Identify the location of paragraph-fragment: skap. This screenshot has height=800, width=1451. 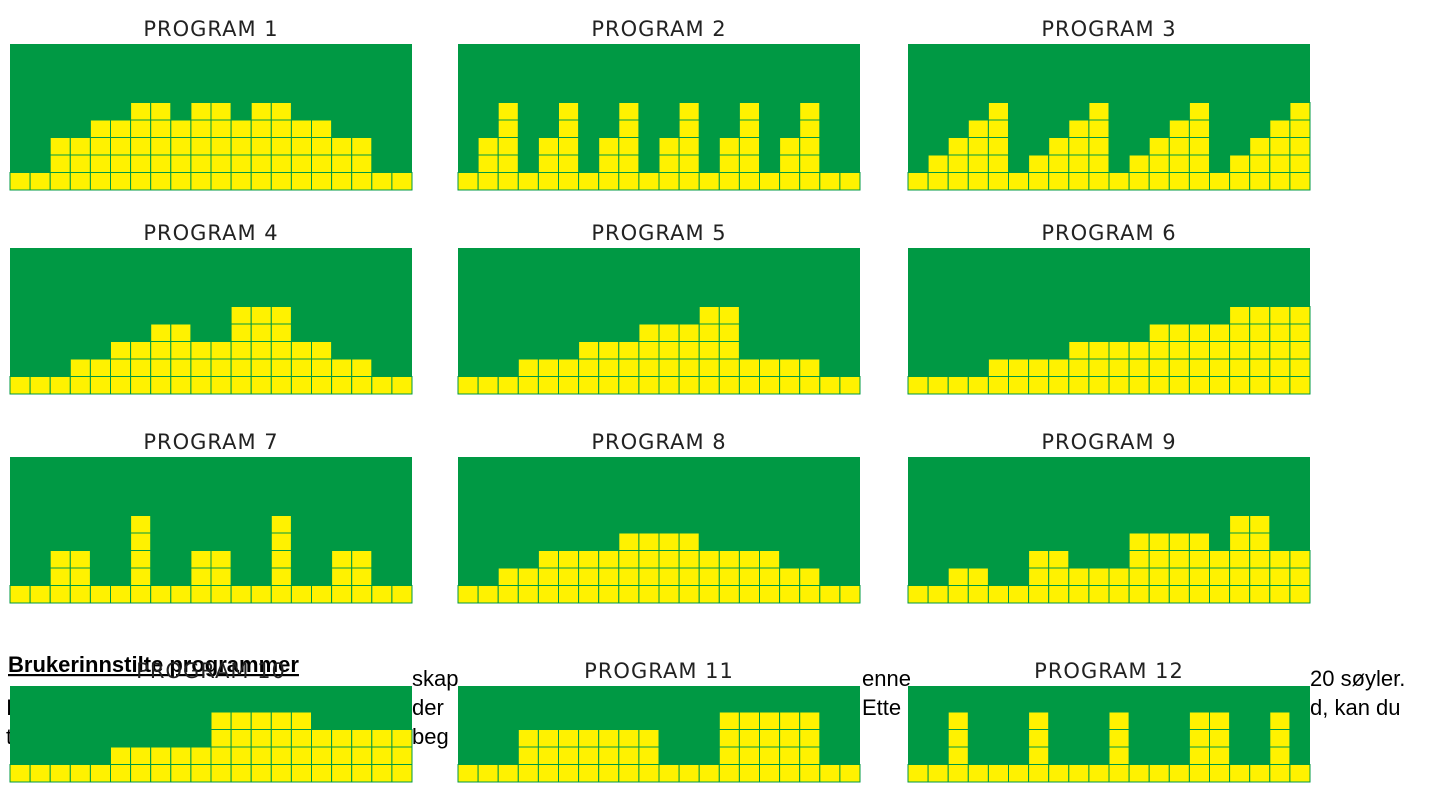
(435, 678).